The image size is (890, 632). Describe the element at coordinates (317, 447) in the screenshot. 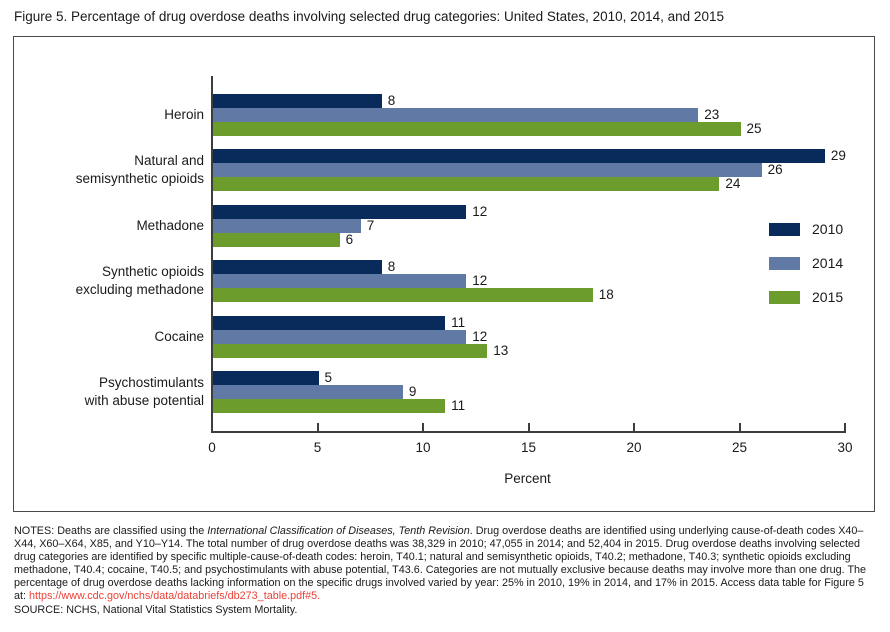

I see `tick-label: 5` at that location.